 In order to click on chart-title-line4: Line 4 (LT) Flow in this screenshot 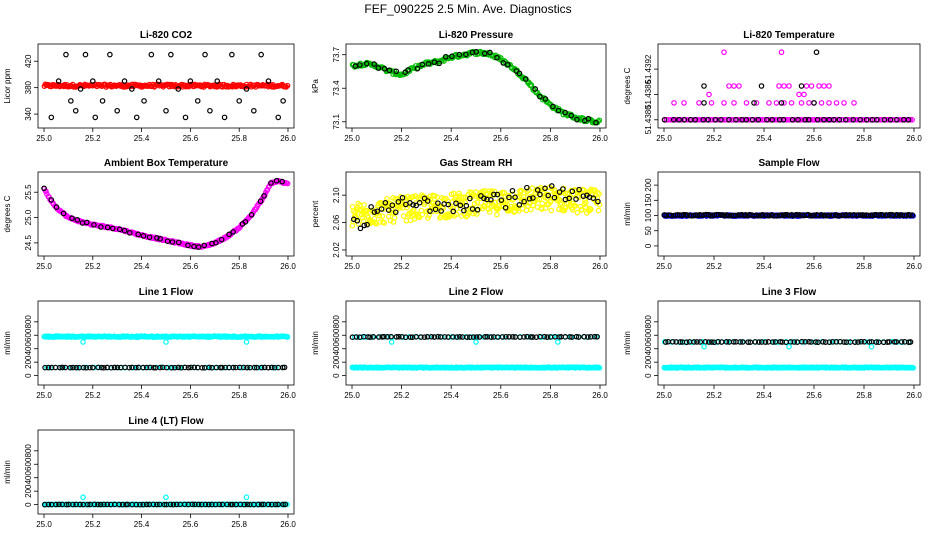, I will do `click(166, 421)`.